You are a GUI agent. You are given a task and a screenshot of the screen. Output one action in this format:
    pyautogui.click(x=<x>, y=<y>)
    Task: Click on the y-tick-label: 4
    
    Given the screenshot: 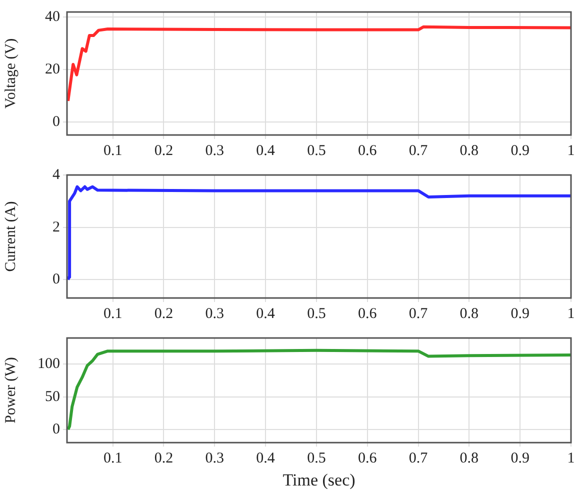 What is the action you would take?
    pyautogui.click(x=56, y=174)
    